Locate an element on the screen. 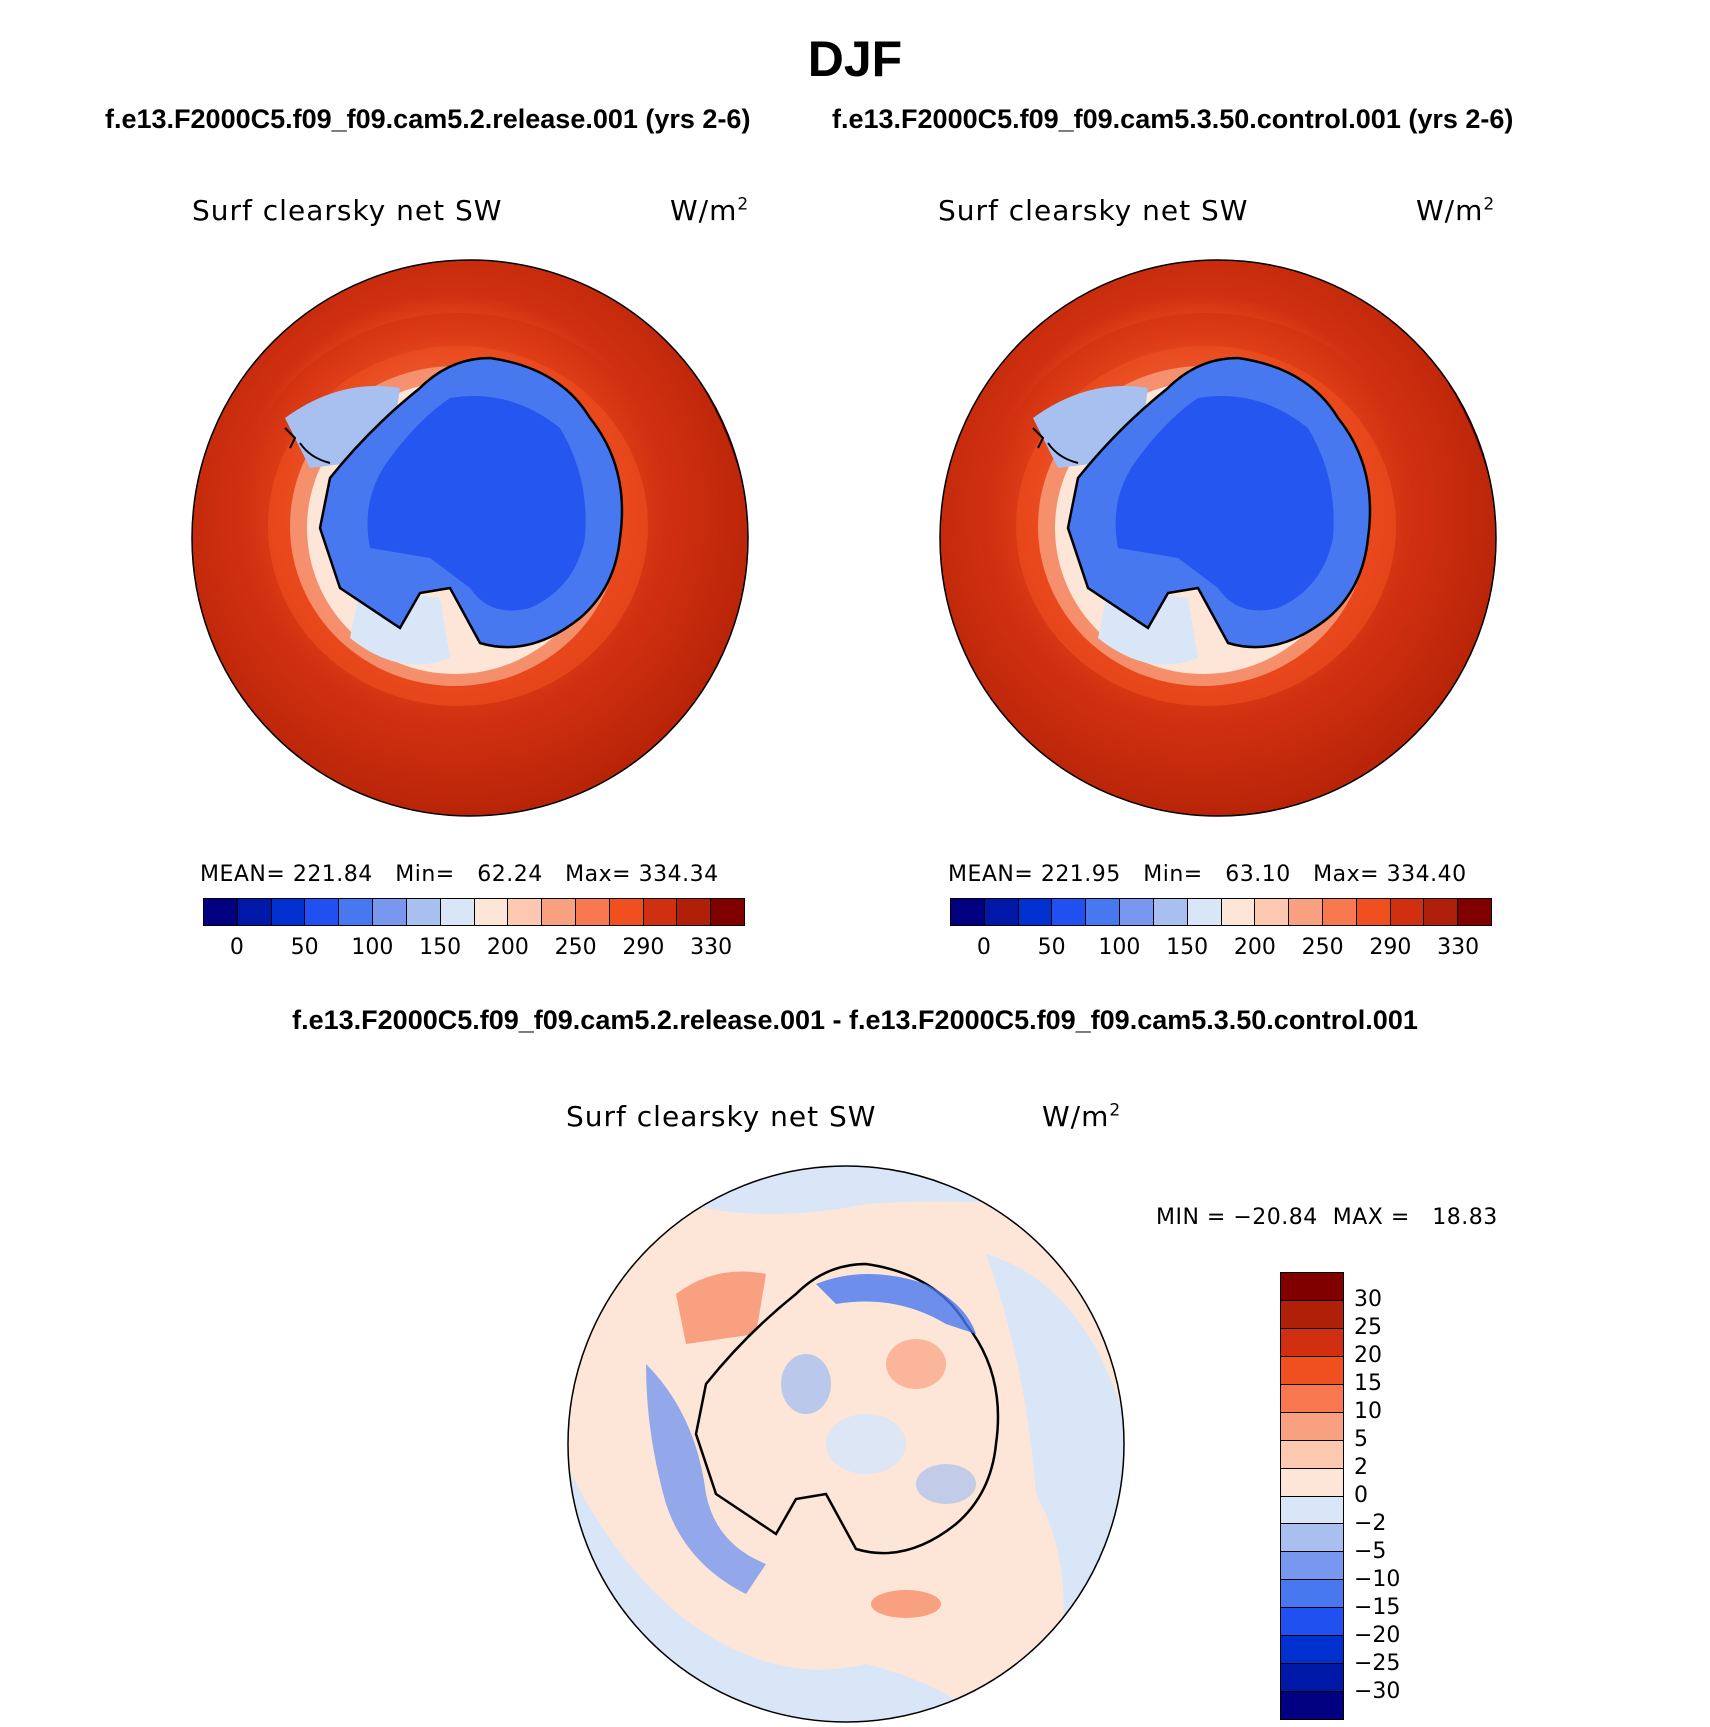 The image size is (1710, 1727). diff-colorbar-labels: 30 25 20 15 10 5 2 0 −2 −5 −10 −15 −20 −25 −30 is located at coordinates (1399, 1496).